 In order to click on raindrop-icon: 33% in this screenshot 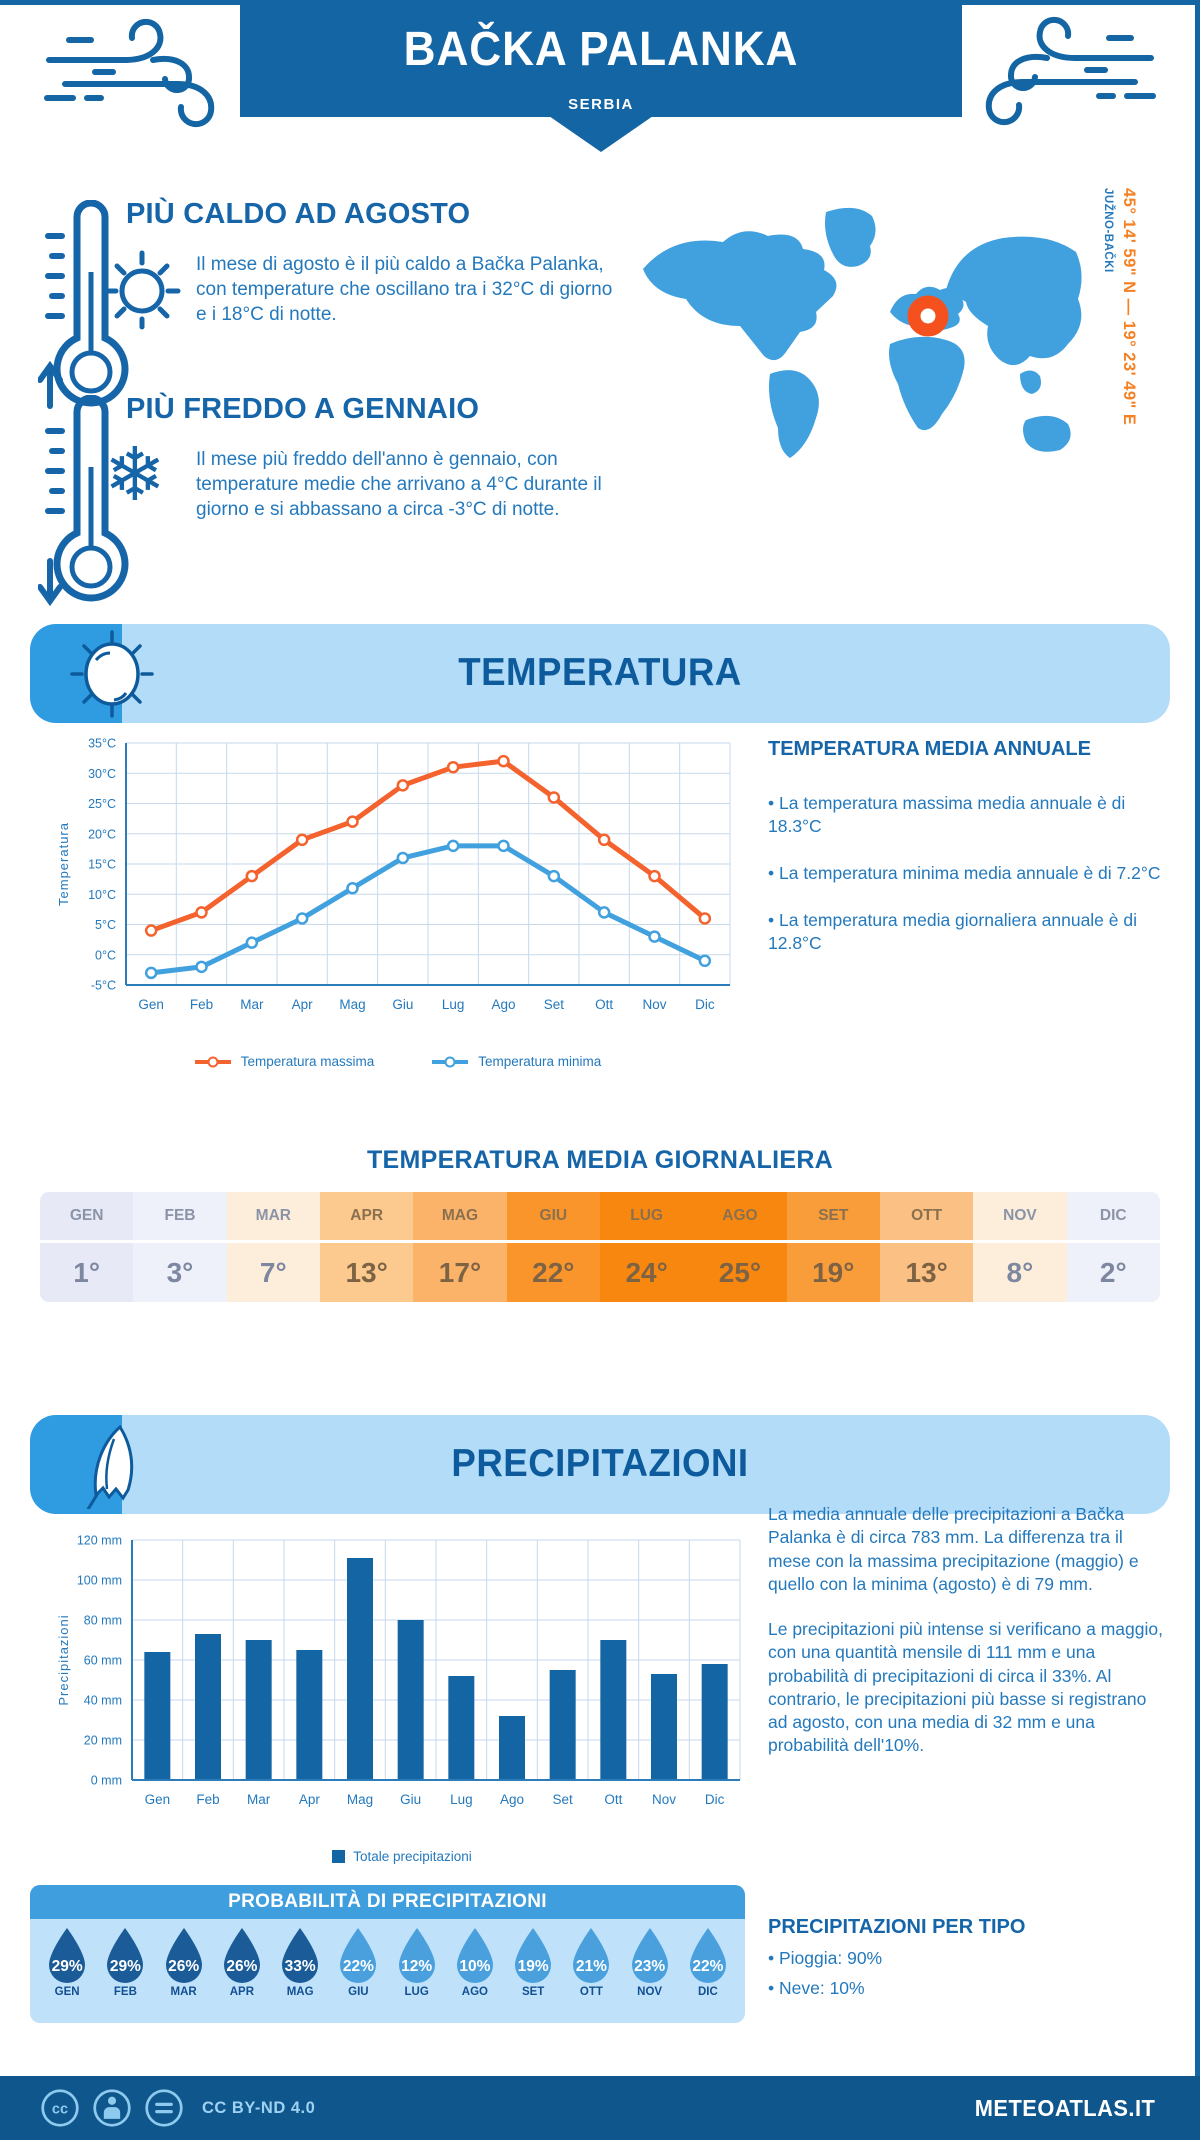, I will do `click(300, 1955)`.